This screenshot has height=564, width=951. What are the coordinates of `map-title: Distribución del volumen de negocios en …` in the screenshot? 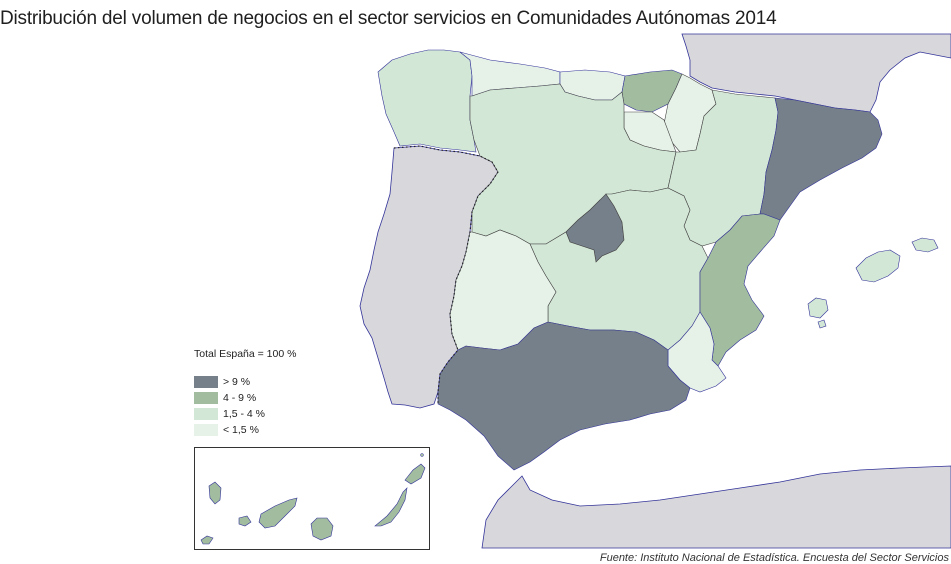 It's located at (388, 18).